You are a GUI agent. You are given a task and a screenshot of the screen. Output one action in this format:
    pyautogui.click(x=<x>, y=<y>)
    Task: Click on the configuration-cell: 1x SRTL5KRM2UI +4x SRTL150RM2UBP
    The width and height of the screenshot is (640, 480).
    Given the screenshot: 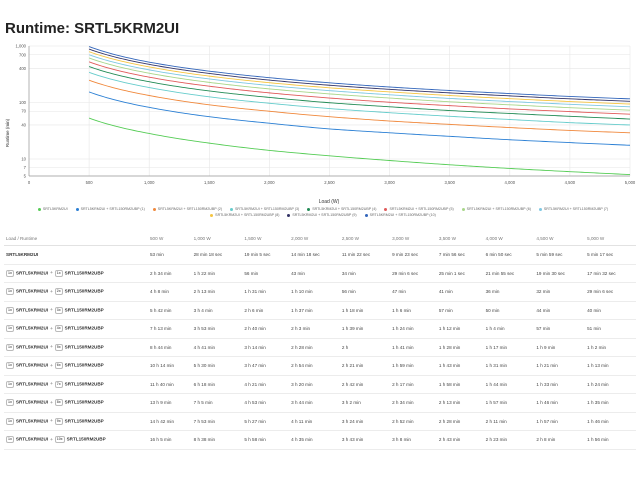 What is the action you would take?
    pyautogui.click(x=76, y=329)
    